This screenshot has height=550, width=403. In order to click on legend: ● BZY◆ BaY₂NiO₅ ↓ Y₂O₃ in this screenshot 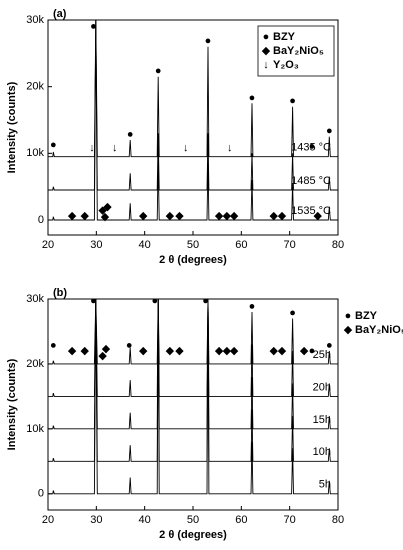, I will do `click(296, 51)`.